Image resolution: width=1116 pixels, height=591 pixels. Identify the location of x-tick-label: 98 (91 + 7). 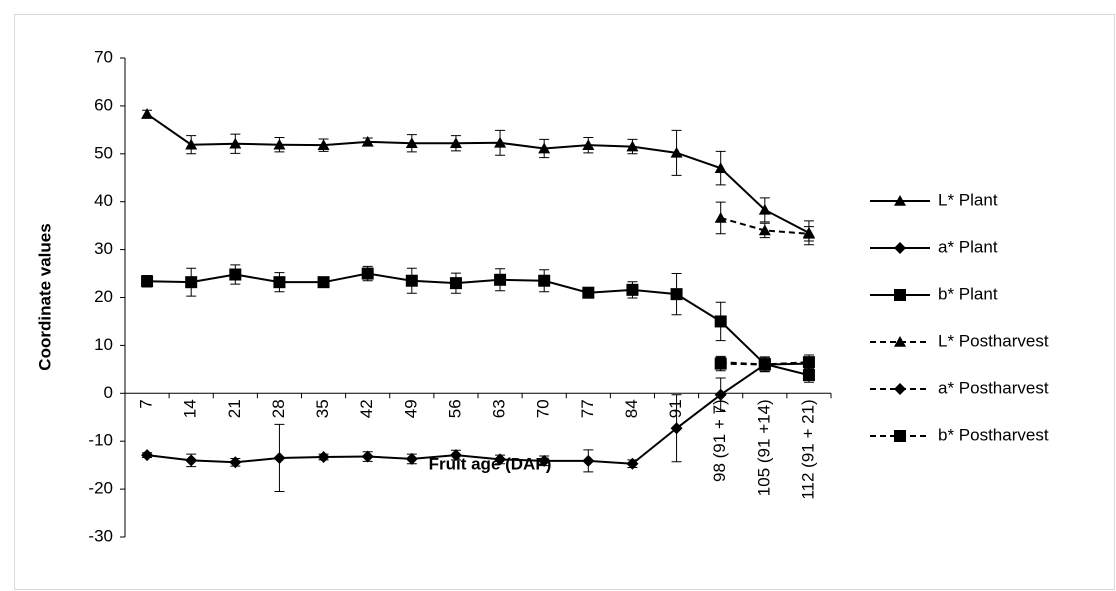
(719, 440).